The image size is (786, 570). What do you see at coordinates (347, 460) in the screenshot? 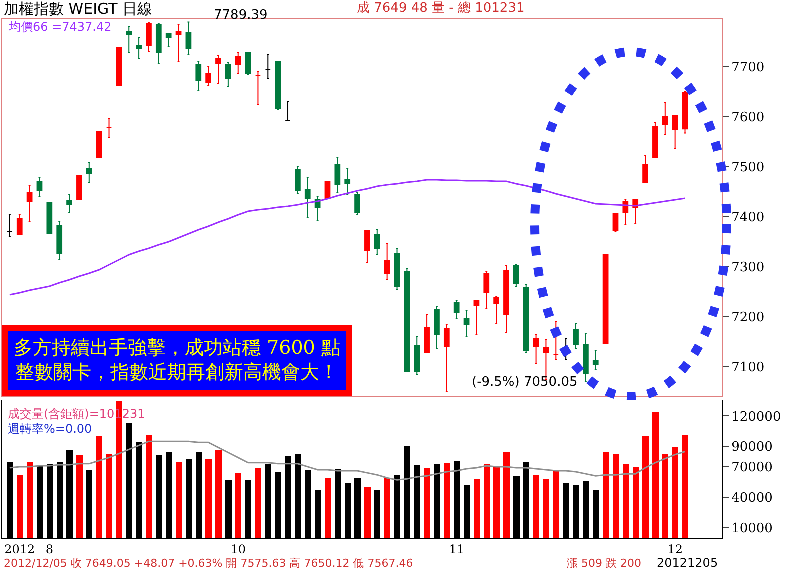
I see `line-series` at bounding box center [347, 460].